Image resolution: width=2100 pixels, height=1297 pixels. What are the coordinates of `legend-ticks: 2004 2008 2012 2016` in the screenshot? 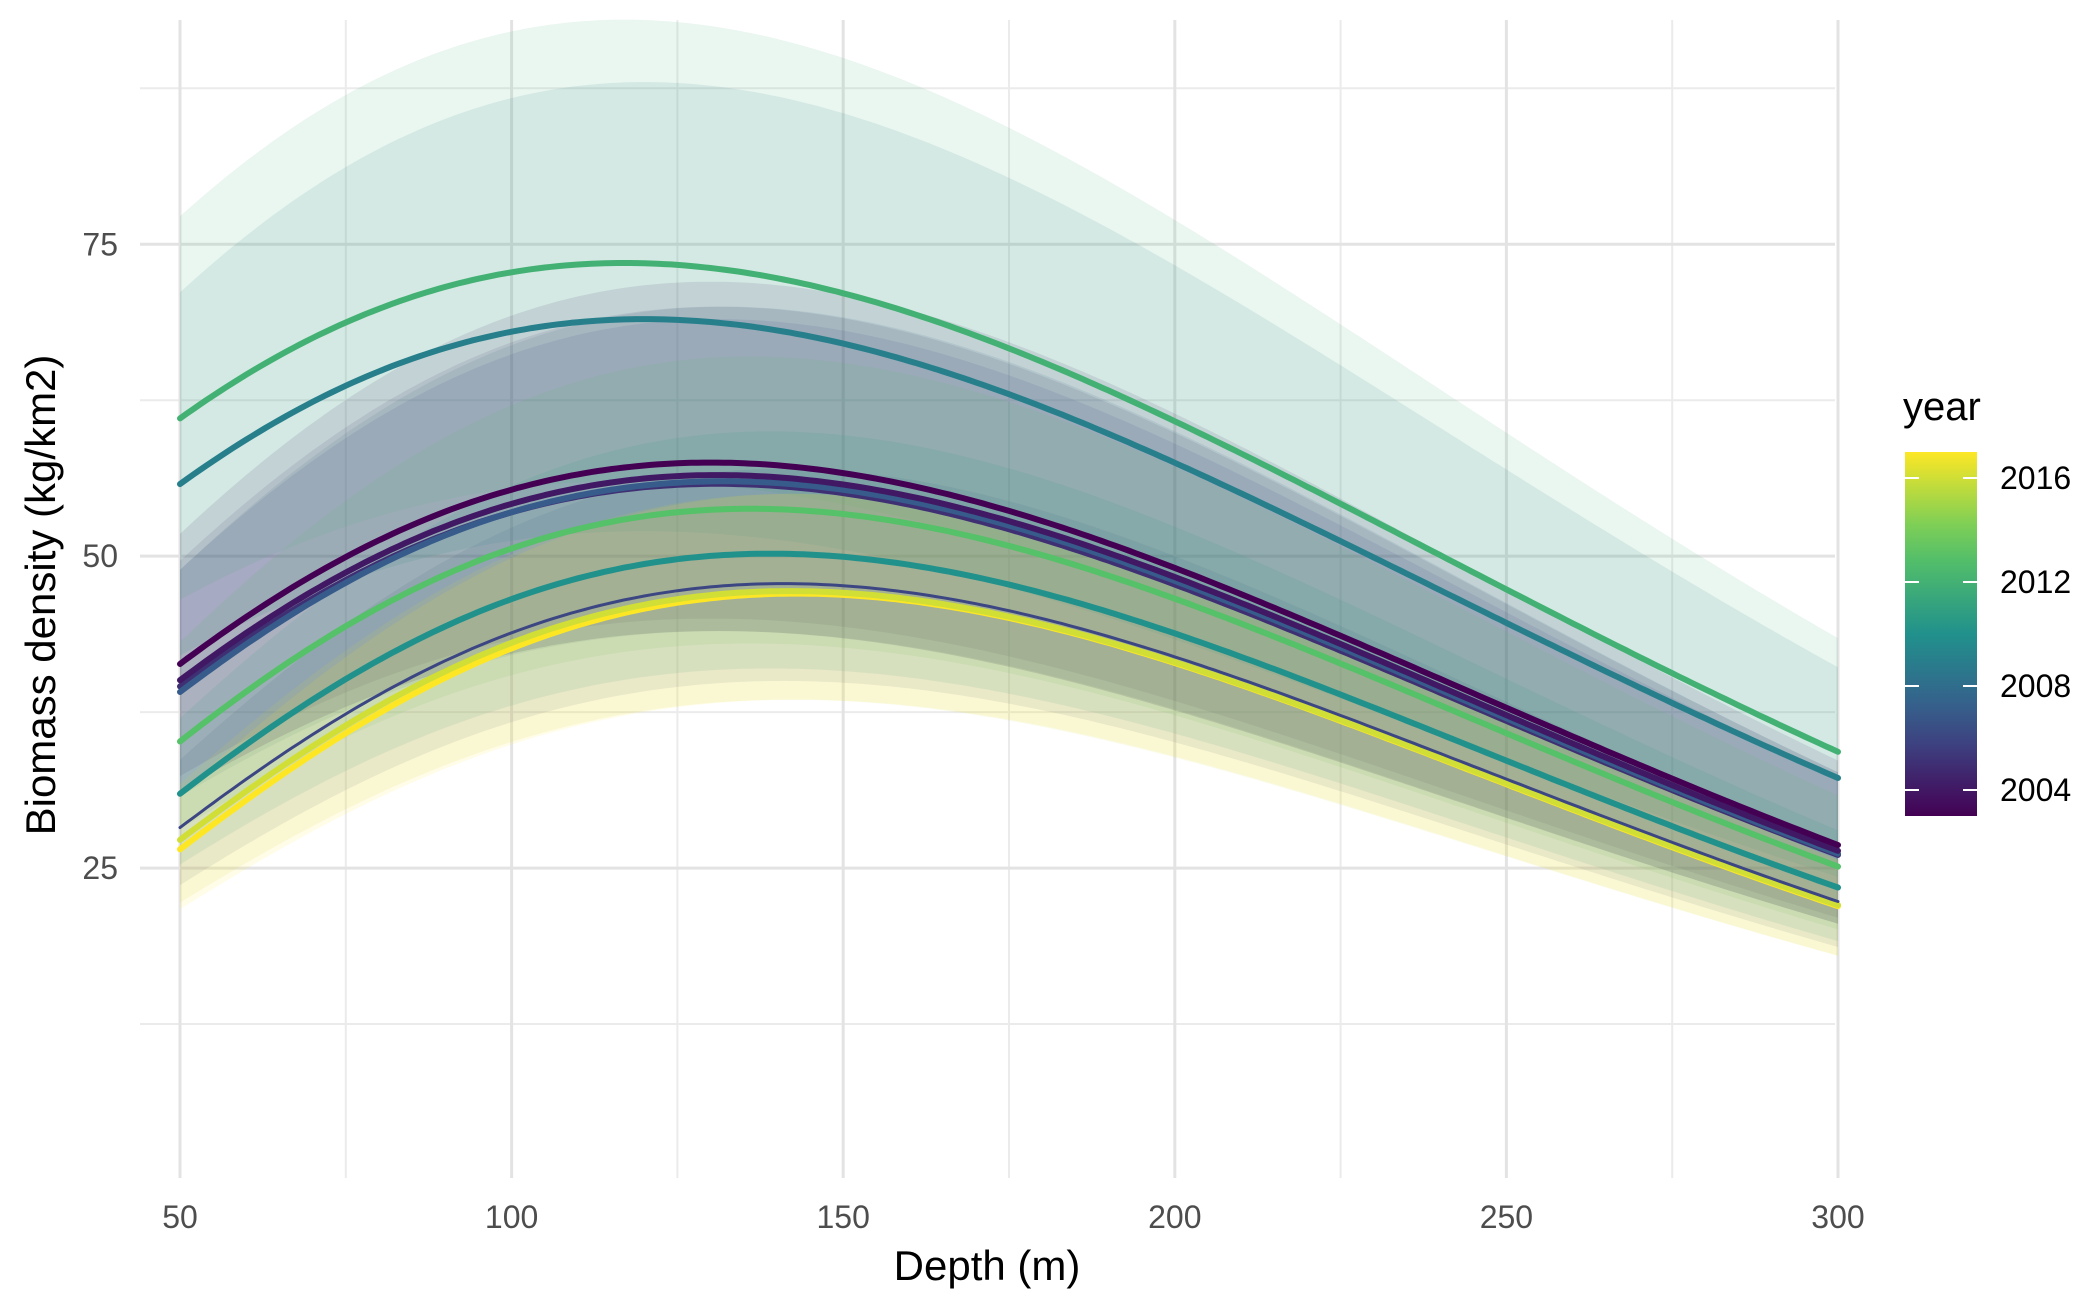 It's located at (1988, 634).